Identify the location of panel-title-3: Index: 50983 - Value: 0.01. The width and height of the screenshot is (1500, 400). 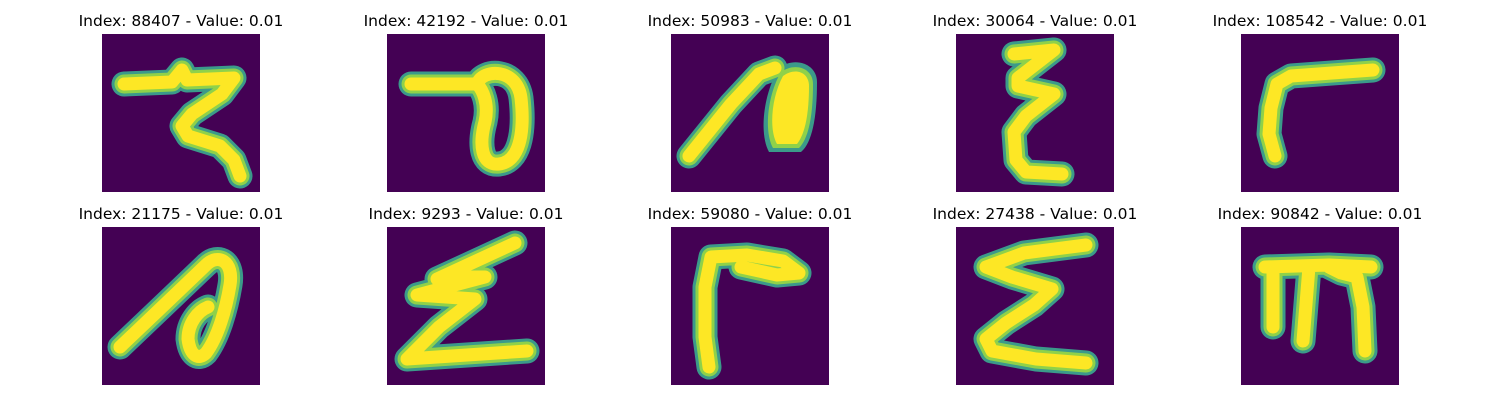
(750, 21).